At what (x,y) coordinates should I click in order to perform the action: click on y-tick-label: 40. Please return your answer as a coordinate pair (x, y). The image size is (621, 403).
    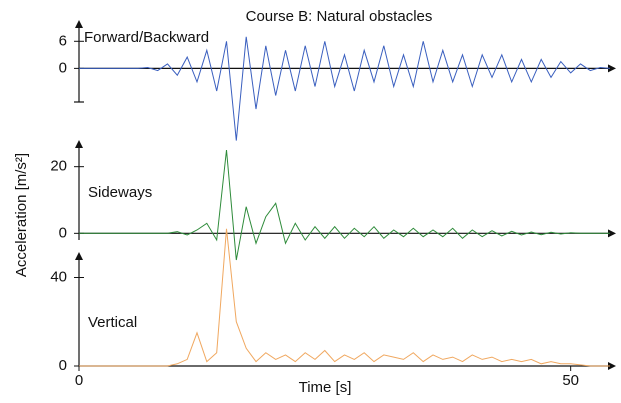
    Looking at the image, I should click on (58, 276).